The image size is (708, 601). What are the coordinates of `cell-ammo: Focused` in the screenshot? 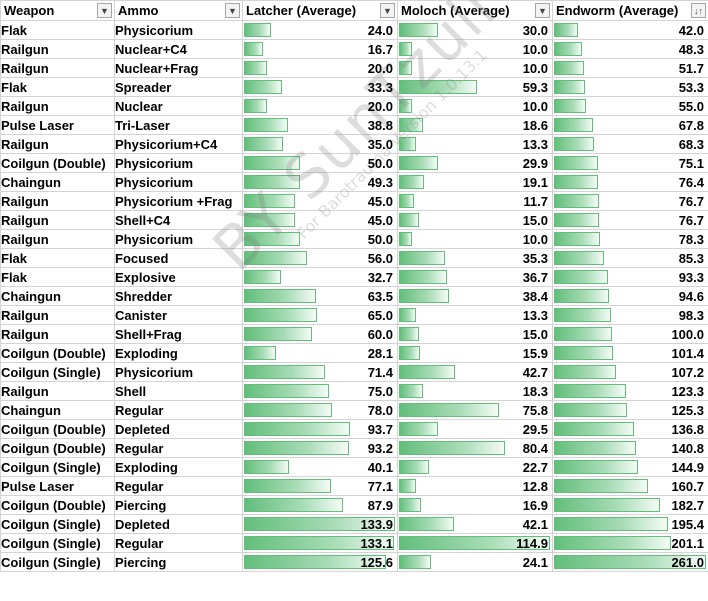 It's located at (178, 258).